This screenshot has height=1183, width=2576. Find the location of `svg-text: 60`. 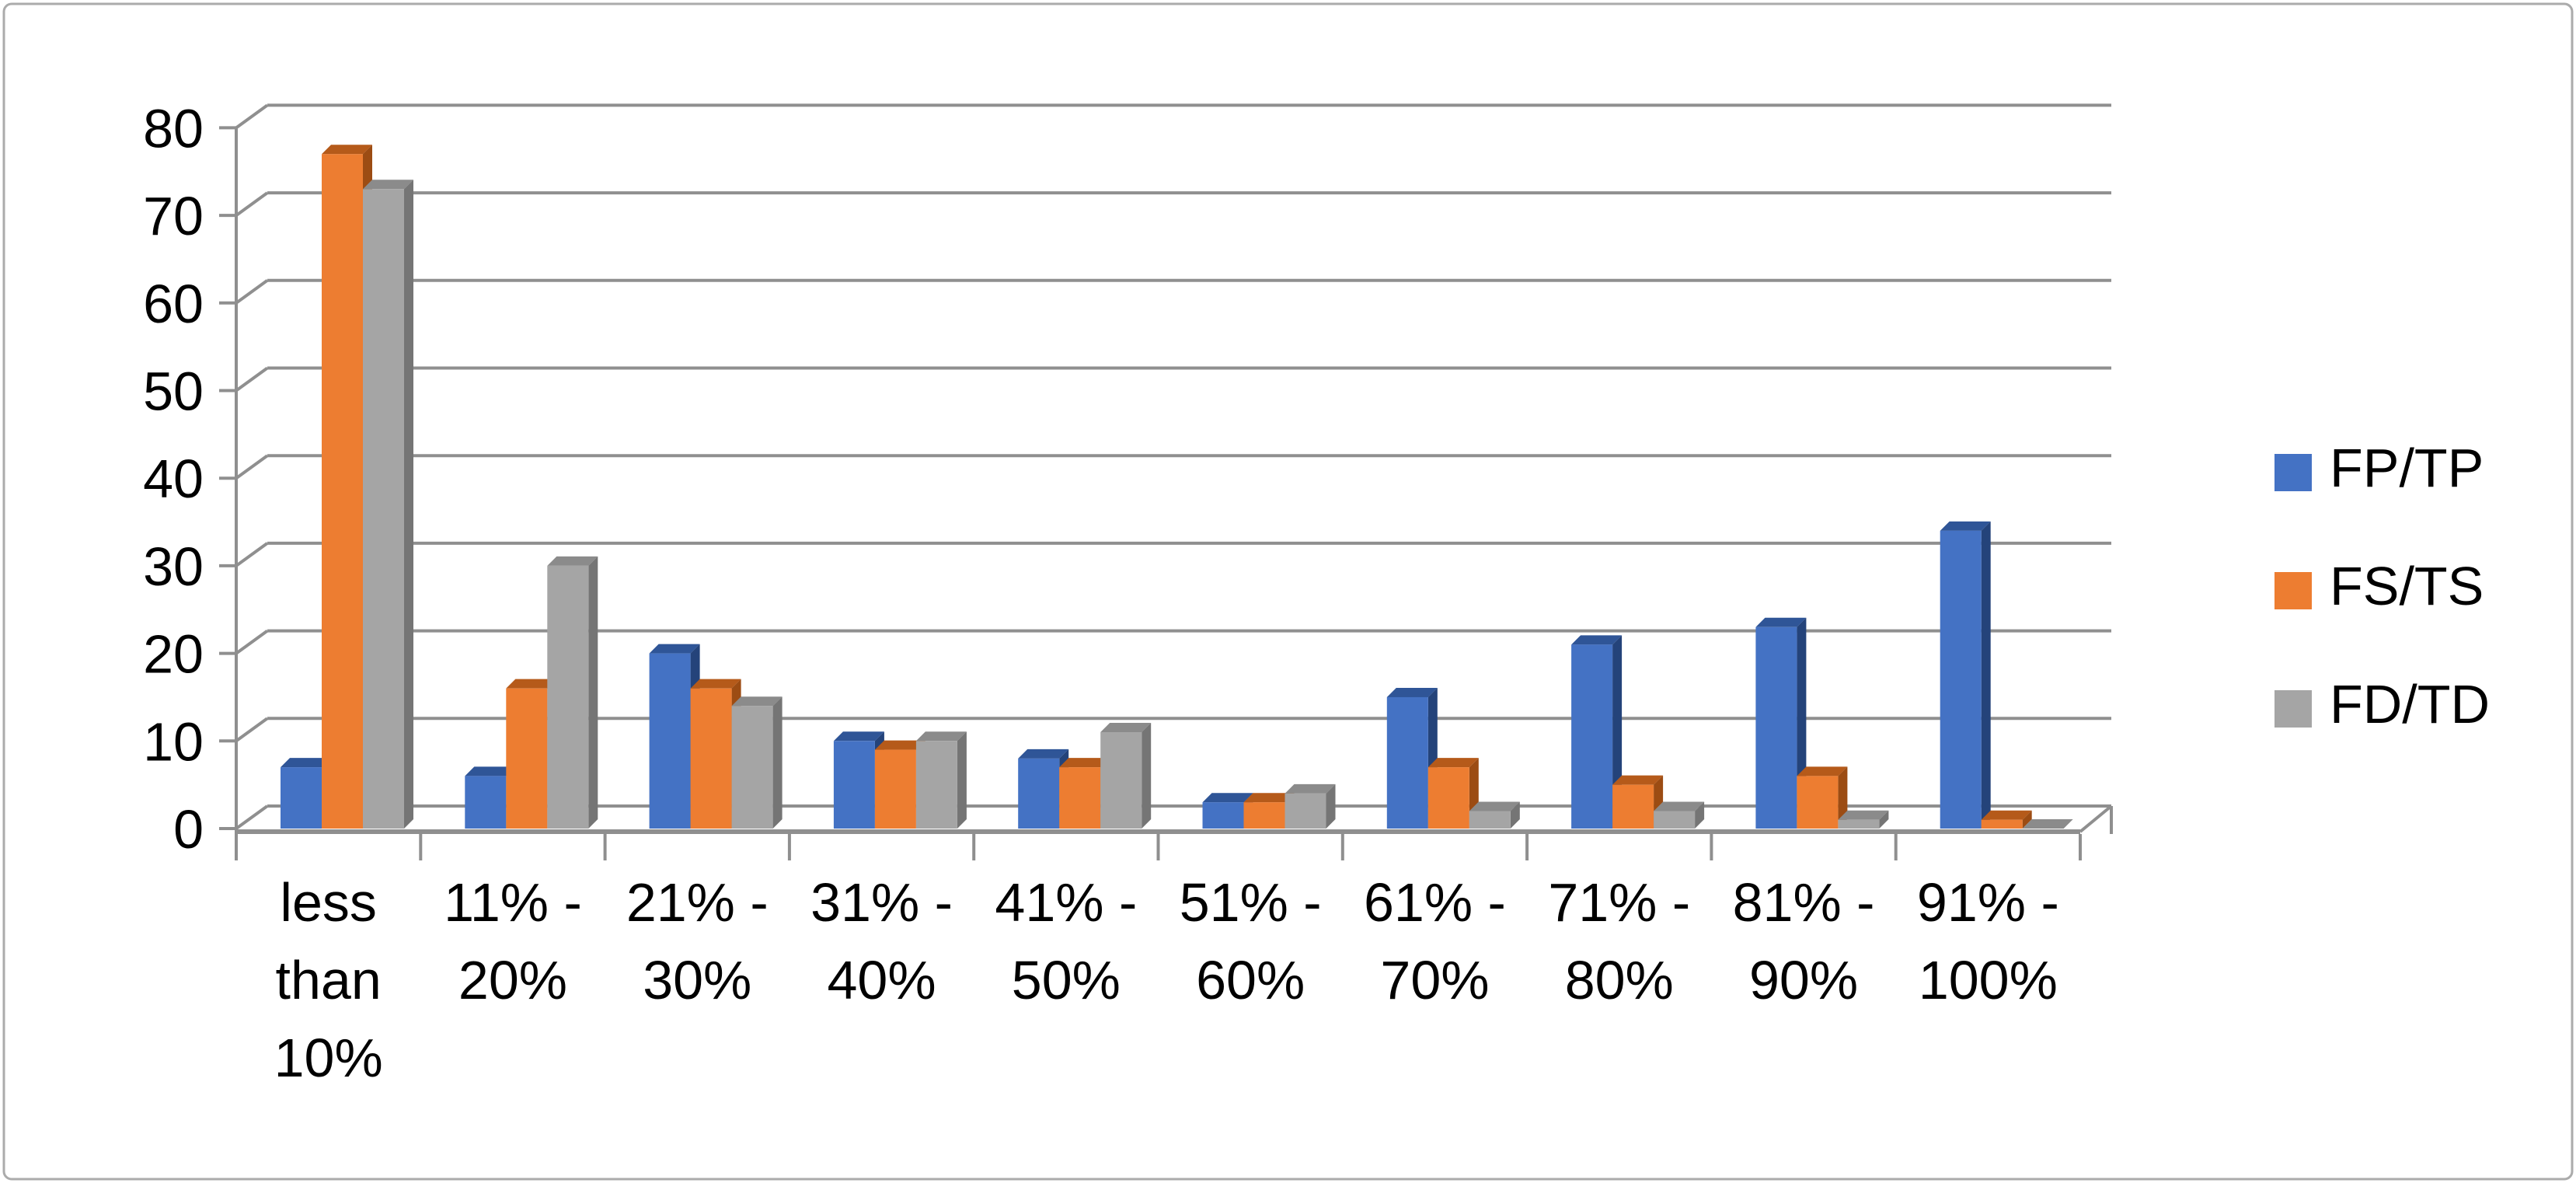

svg-text: 60 is located at coordinates (173, 304).